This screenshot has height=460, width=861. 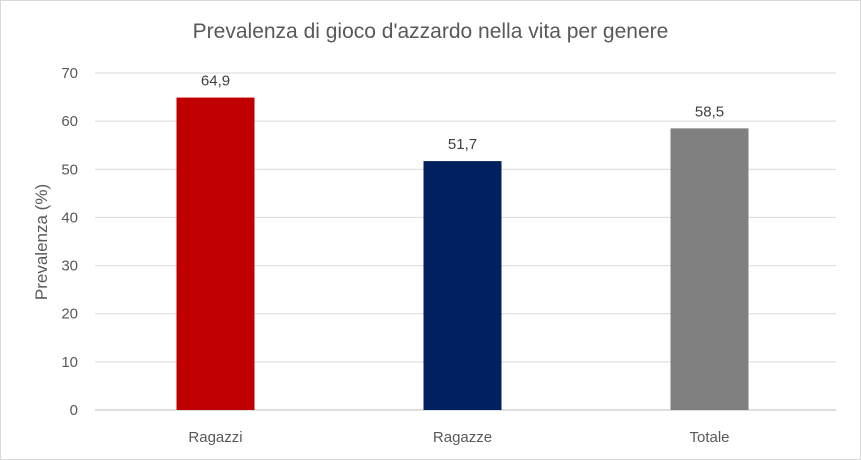 What do you see at coordinates (74, 410) in the screenshot?
I see `y-tick-label: 0` at bounding box center [74, 410].